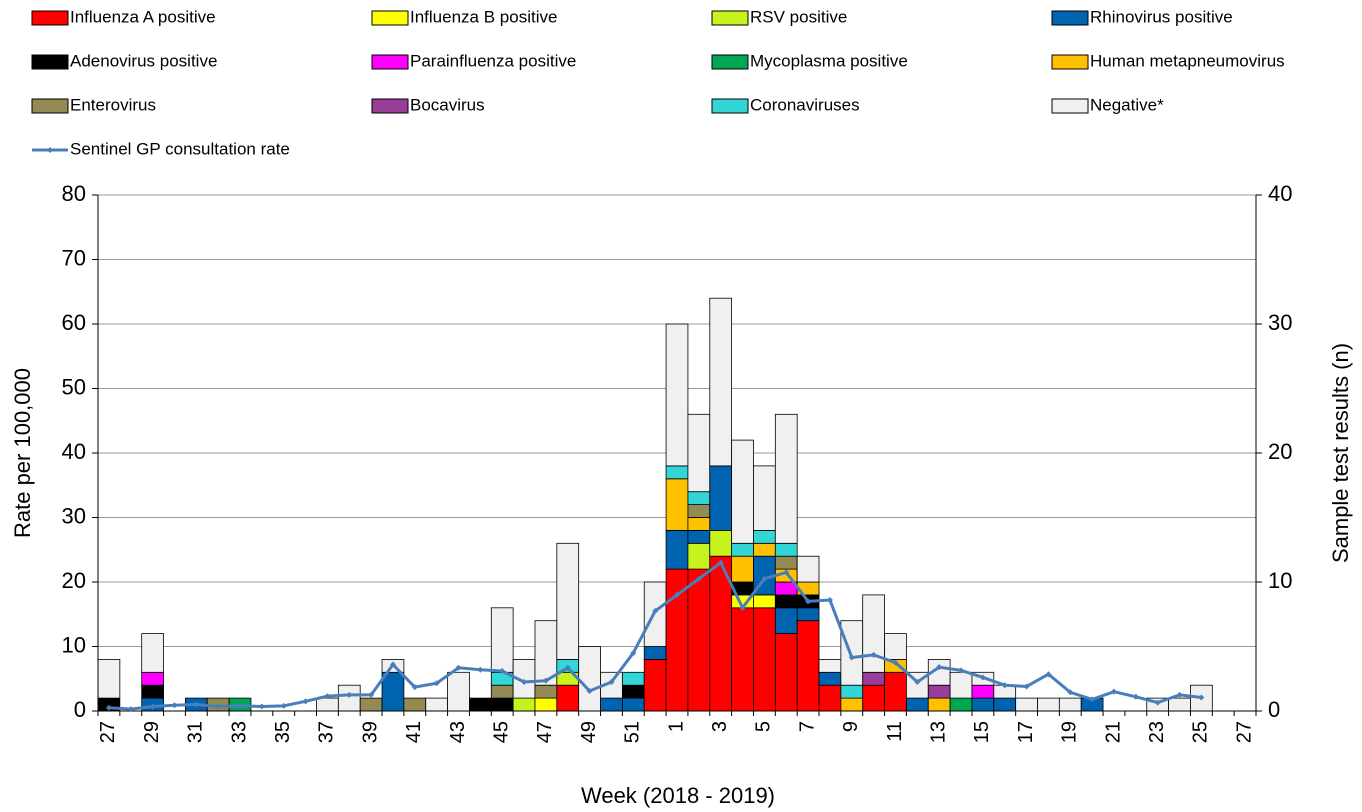 The height and width of the screenshot is (812, 1362). Describe the element at coordinates (370, 732) in the screenshot. I see `x-tick-label: 39` at that location.